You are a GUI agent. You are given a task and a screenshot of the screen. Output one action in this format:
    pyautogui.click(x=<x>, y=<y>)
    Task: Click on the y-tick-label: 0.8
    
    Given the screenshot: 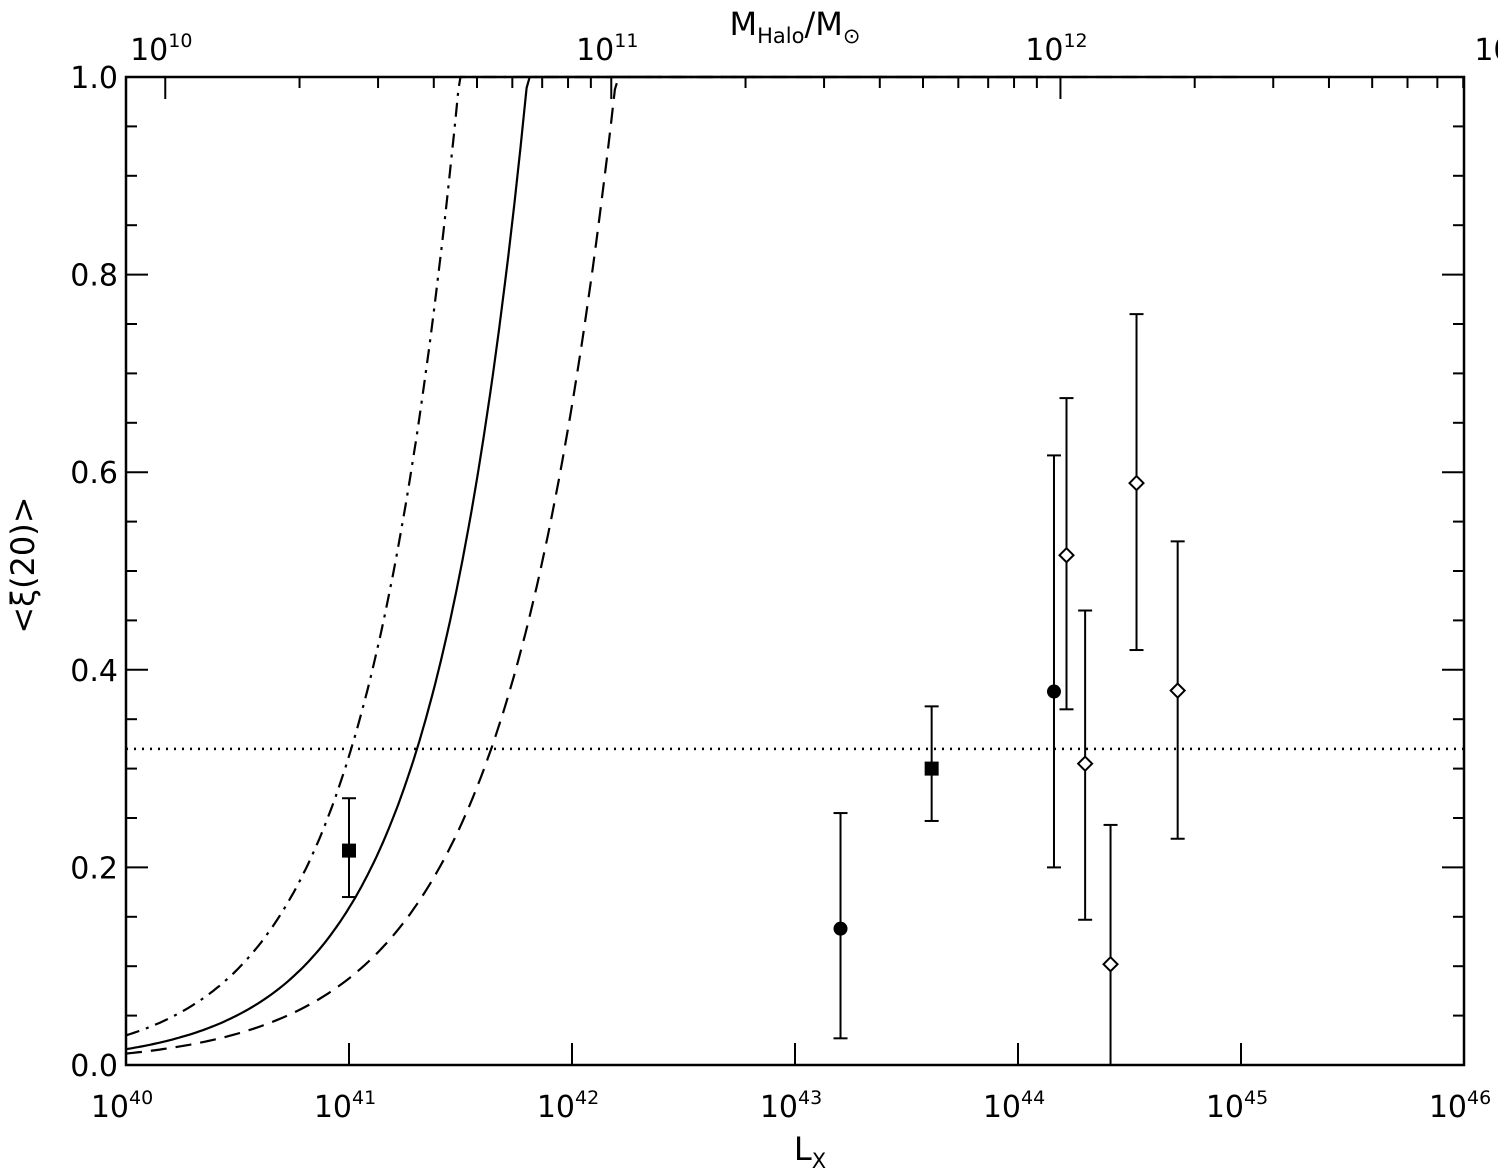 What is the action you would take?
    pyautogui.click(x=94, y=276)
    